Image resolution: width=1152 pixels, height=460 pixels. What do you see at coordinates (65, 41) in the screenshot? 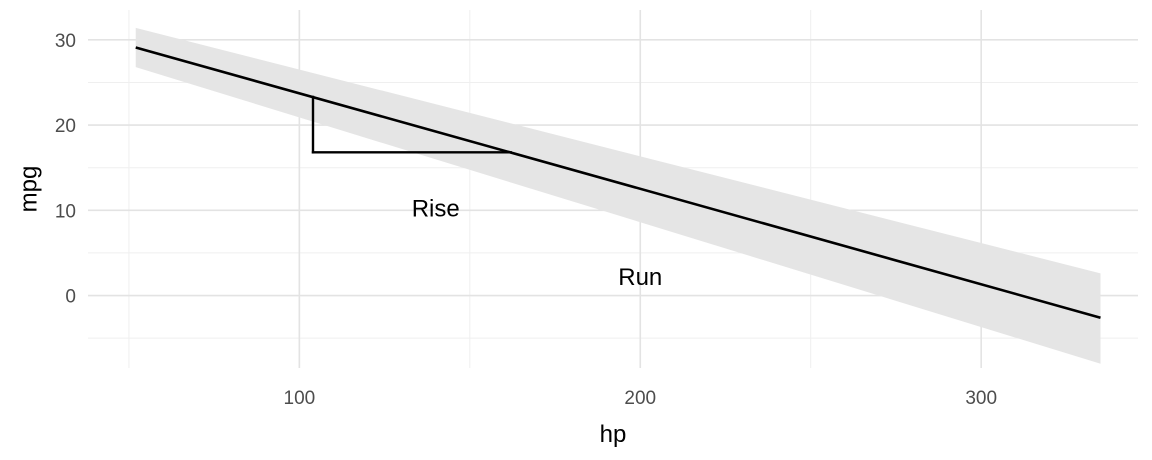
I see `y-tick-label: 30` at bounding box center [65, 41].